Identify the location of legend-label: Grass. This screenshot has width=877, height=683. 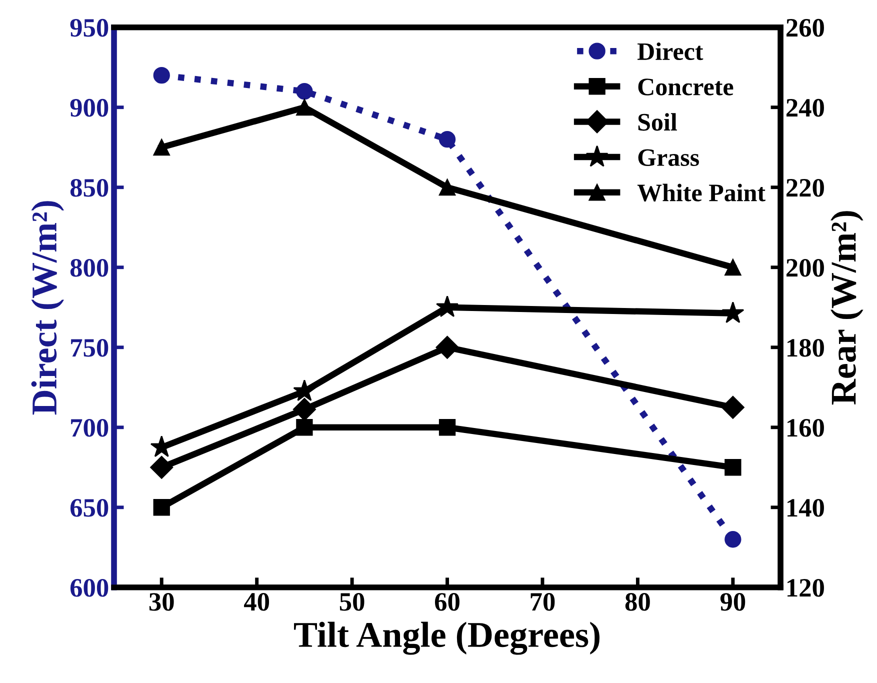
(668, 157).